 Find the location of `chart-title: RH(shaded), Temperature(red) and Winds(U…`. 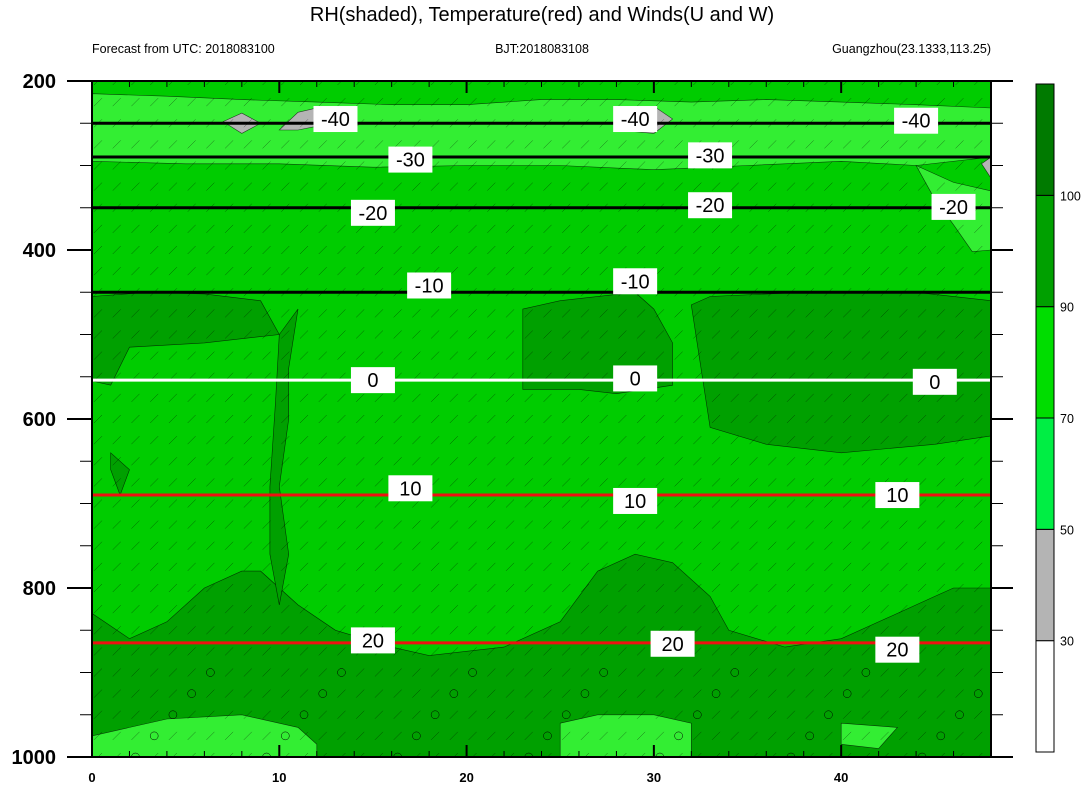

chart-title: RH(shaded), Temperature(red) and Winds(U… is located at coordinates (542, 15).